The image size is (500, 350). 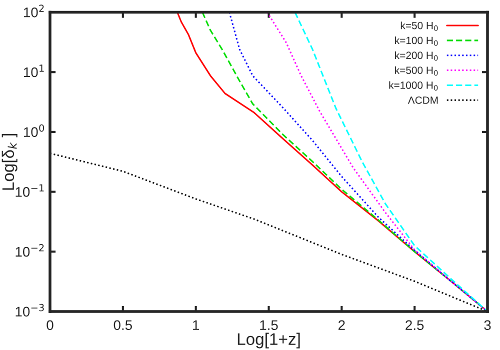 What do you see at coordinates (269, 325) in the screenshot?
I see `x-tick-label: 1.5` at bounding box center [269, 325].